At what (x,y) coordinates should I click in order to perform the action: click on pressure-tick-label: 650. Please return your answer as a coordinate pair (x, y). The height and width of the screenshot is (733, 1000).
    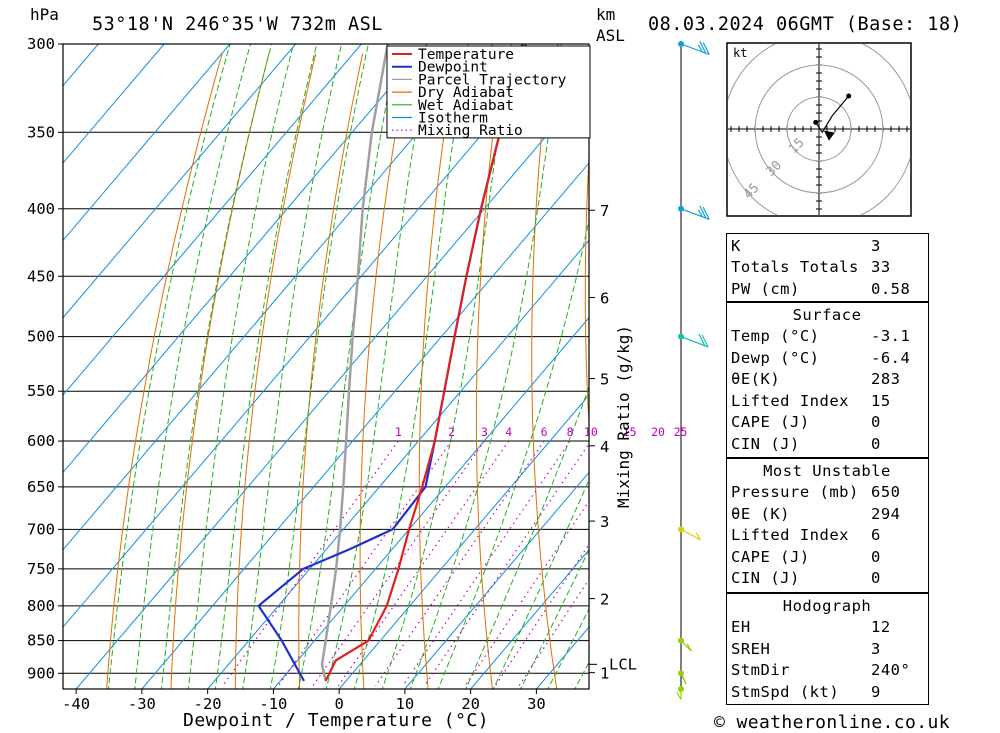
    Looking at the image, I should click on (41, 487).